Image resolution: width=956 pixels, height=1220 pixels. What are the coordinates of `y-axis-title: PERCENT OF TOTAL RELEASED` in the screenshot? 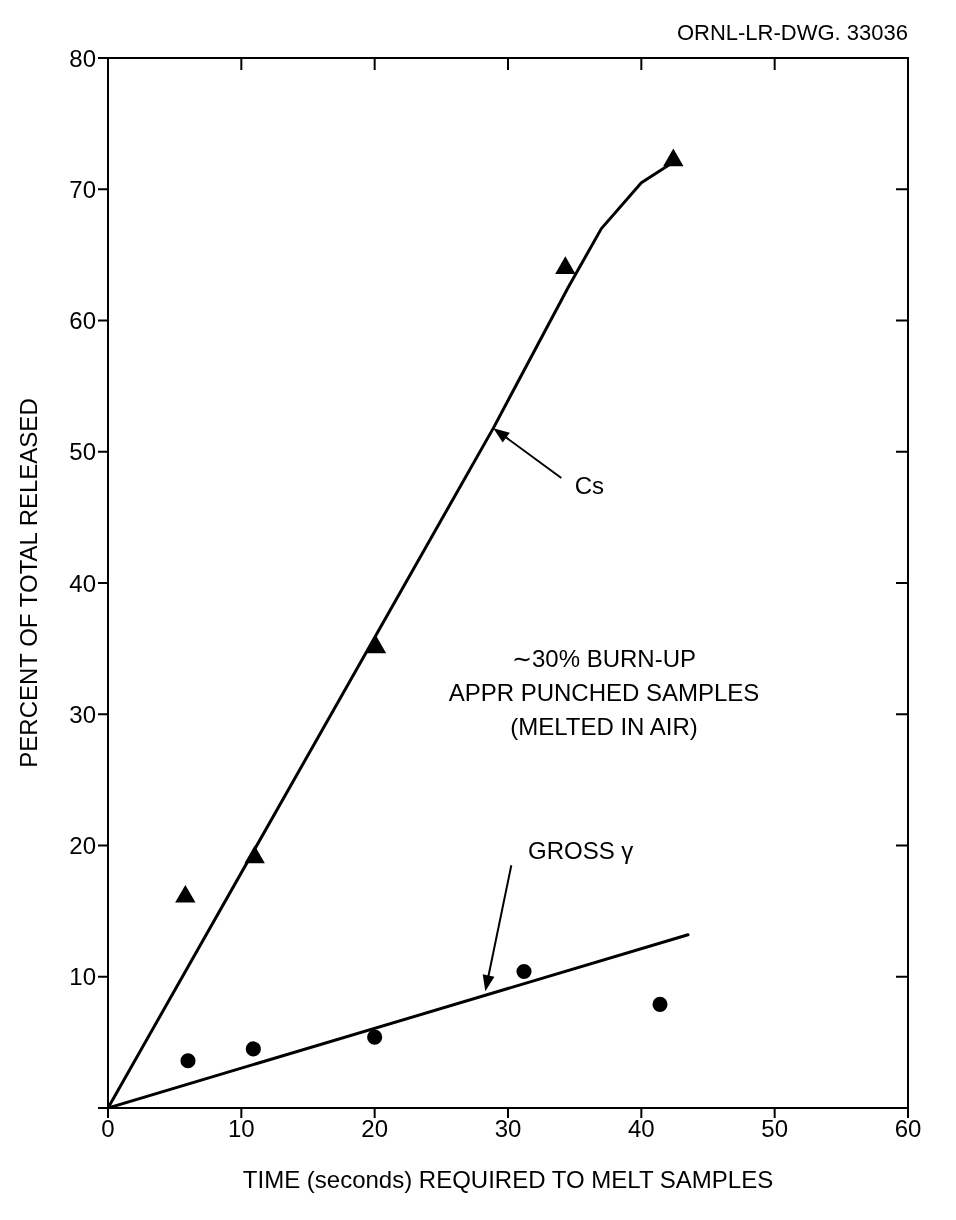 It's located at (28, 583).